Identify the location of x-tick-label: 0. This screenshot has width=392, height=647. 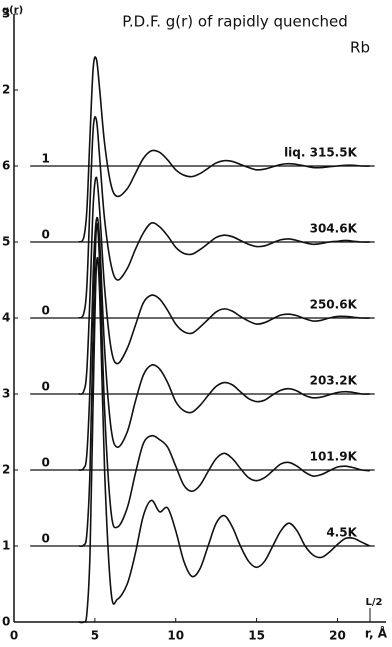
(14, 636).